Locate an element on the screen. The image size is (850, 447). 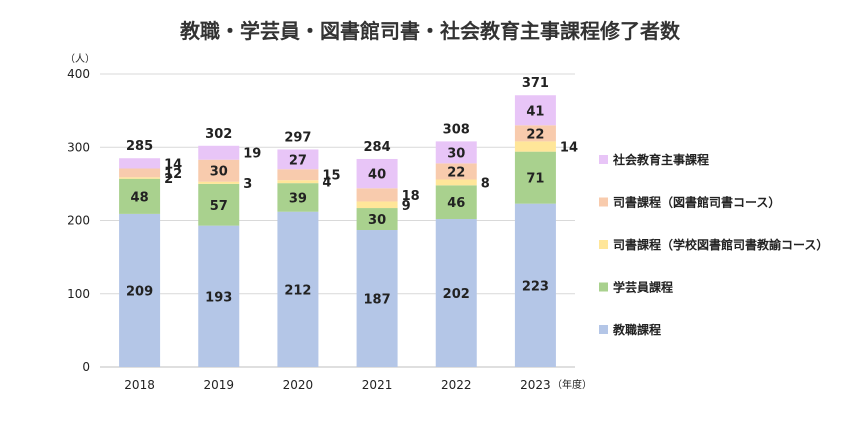
total-label: 308 is located at coordinates (456, 129).